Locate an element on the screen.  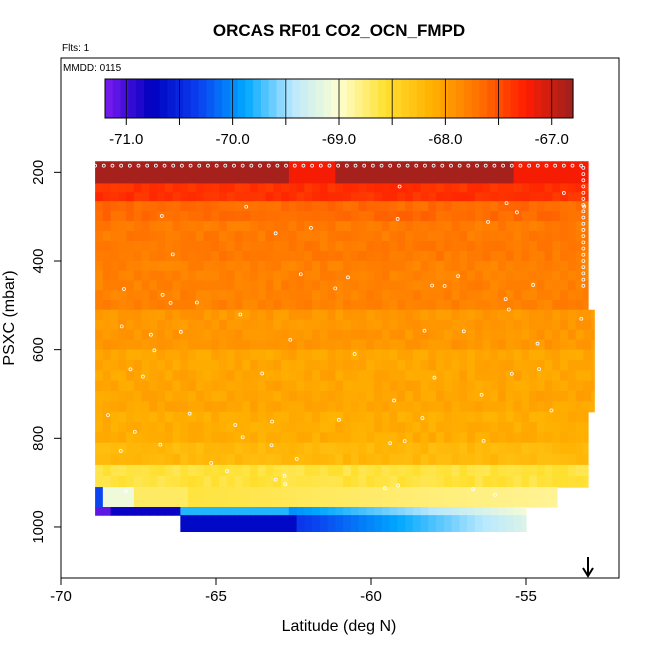
chart-title: ORCAS RF01 CO2_OCN_FMPD is located at coordinates (339, 30).